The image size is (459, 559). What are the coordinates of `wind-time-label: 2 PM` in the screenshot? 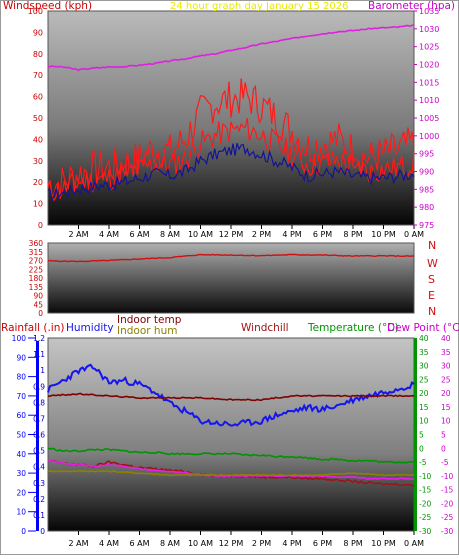 It's located at (261, 234).